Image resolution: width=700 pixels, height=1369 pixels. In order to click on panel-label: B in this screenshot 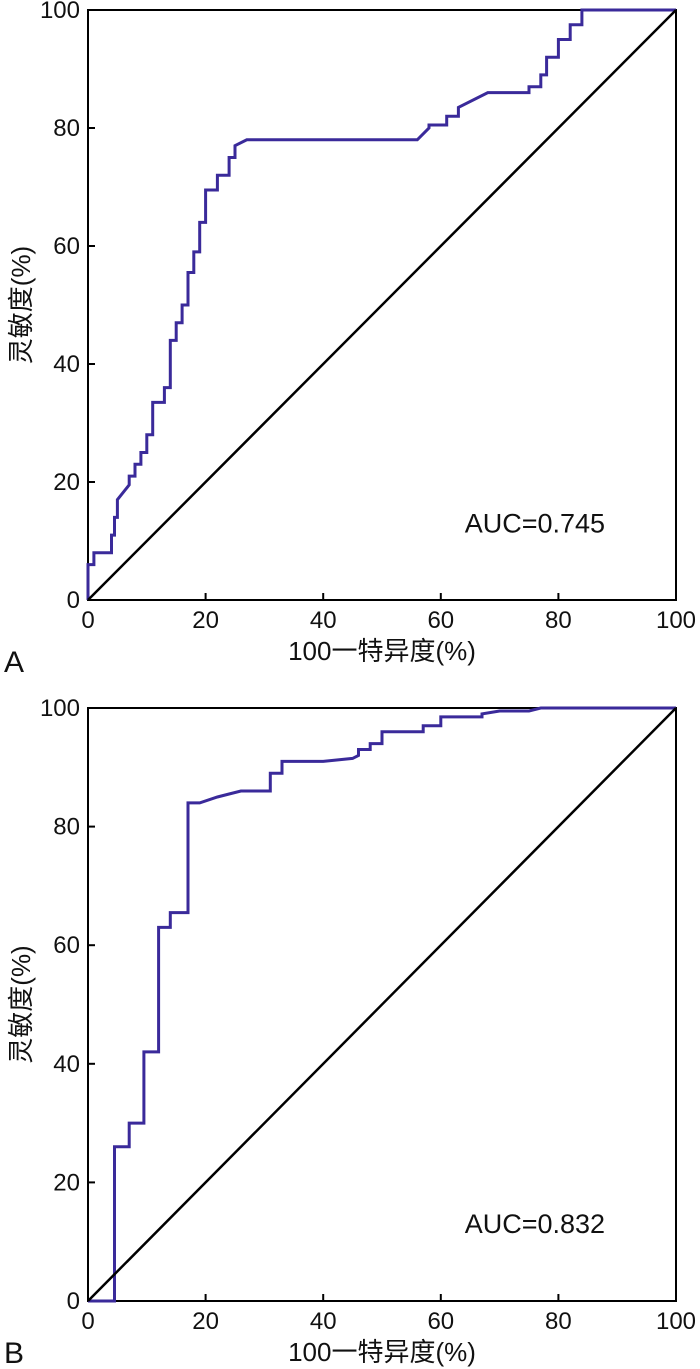, I will do `click(14, 1353)`.